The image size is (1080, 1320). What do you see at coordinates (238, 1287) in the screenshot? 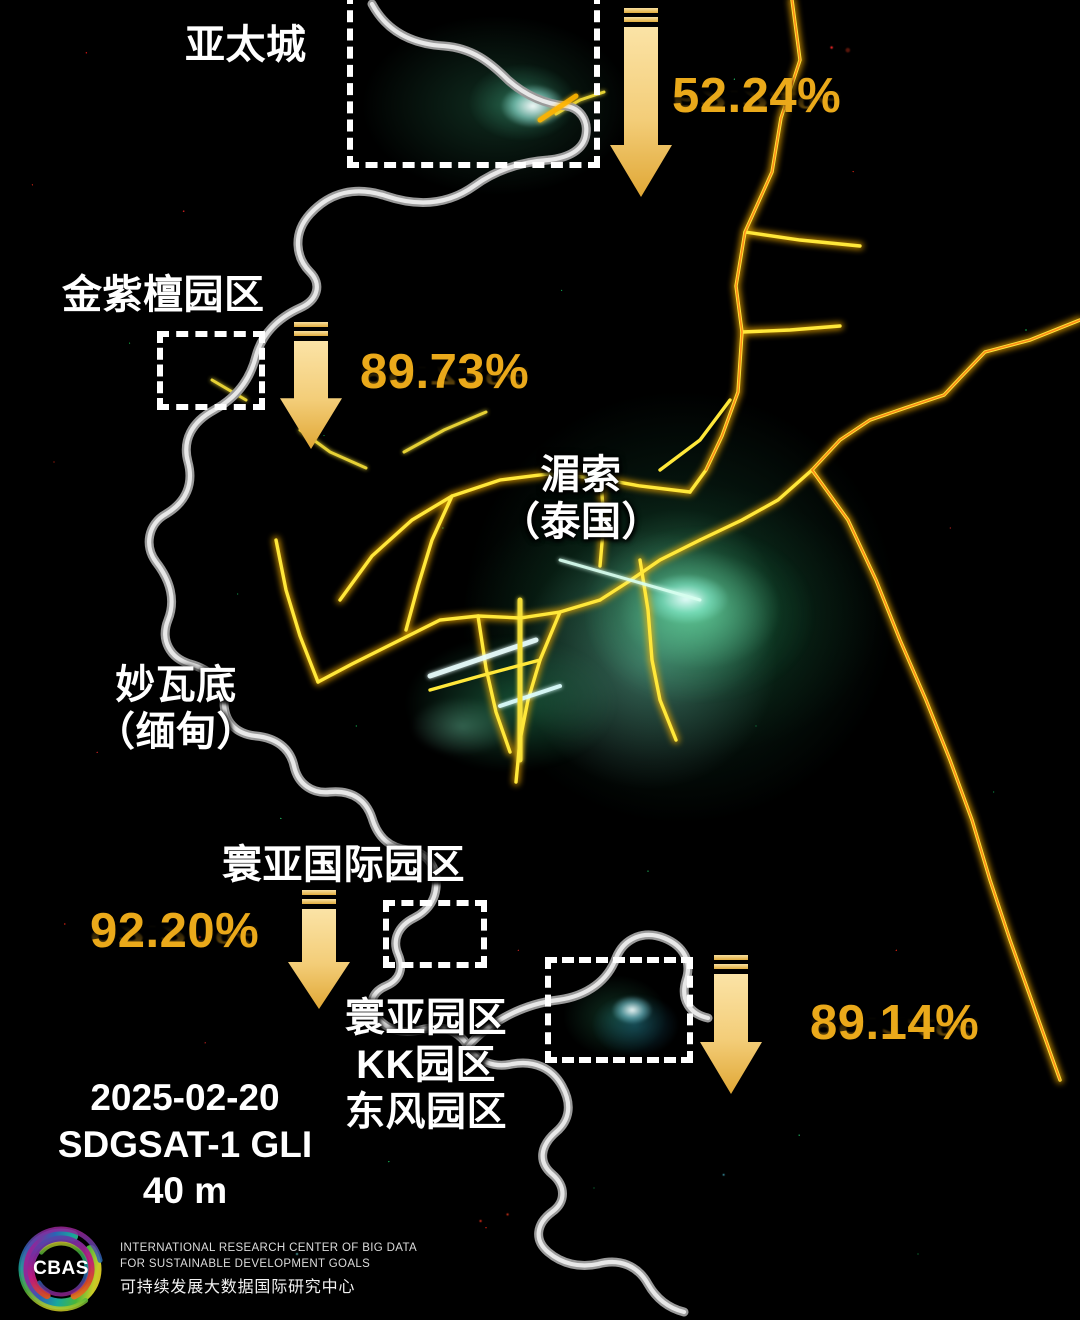
I see `organization-name-chinese: 可持续发展大数据国际研究中心` at bounding box center [238, 1287].